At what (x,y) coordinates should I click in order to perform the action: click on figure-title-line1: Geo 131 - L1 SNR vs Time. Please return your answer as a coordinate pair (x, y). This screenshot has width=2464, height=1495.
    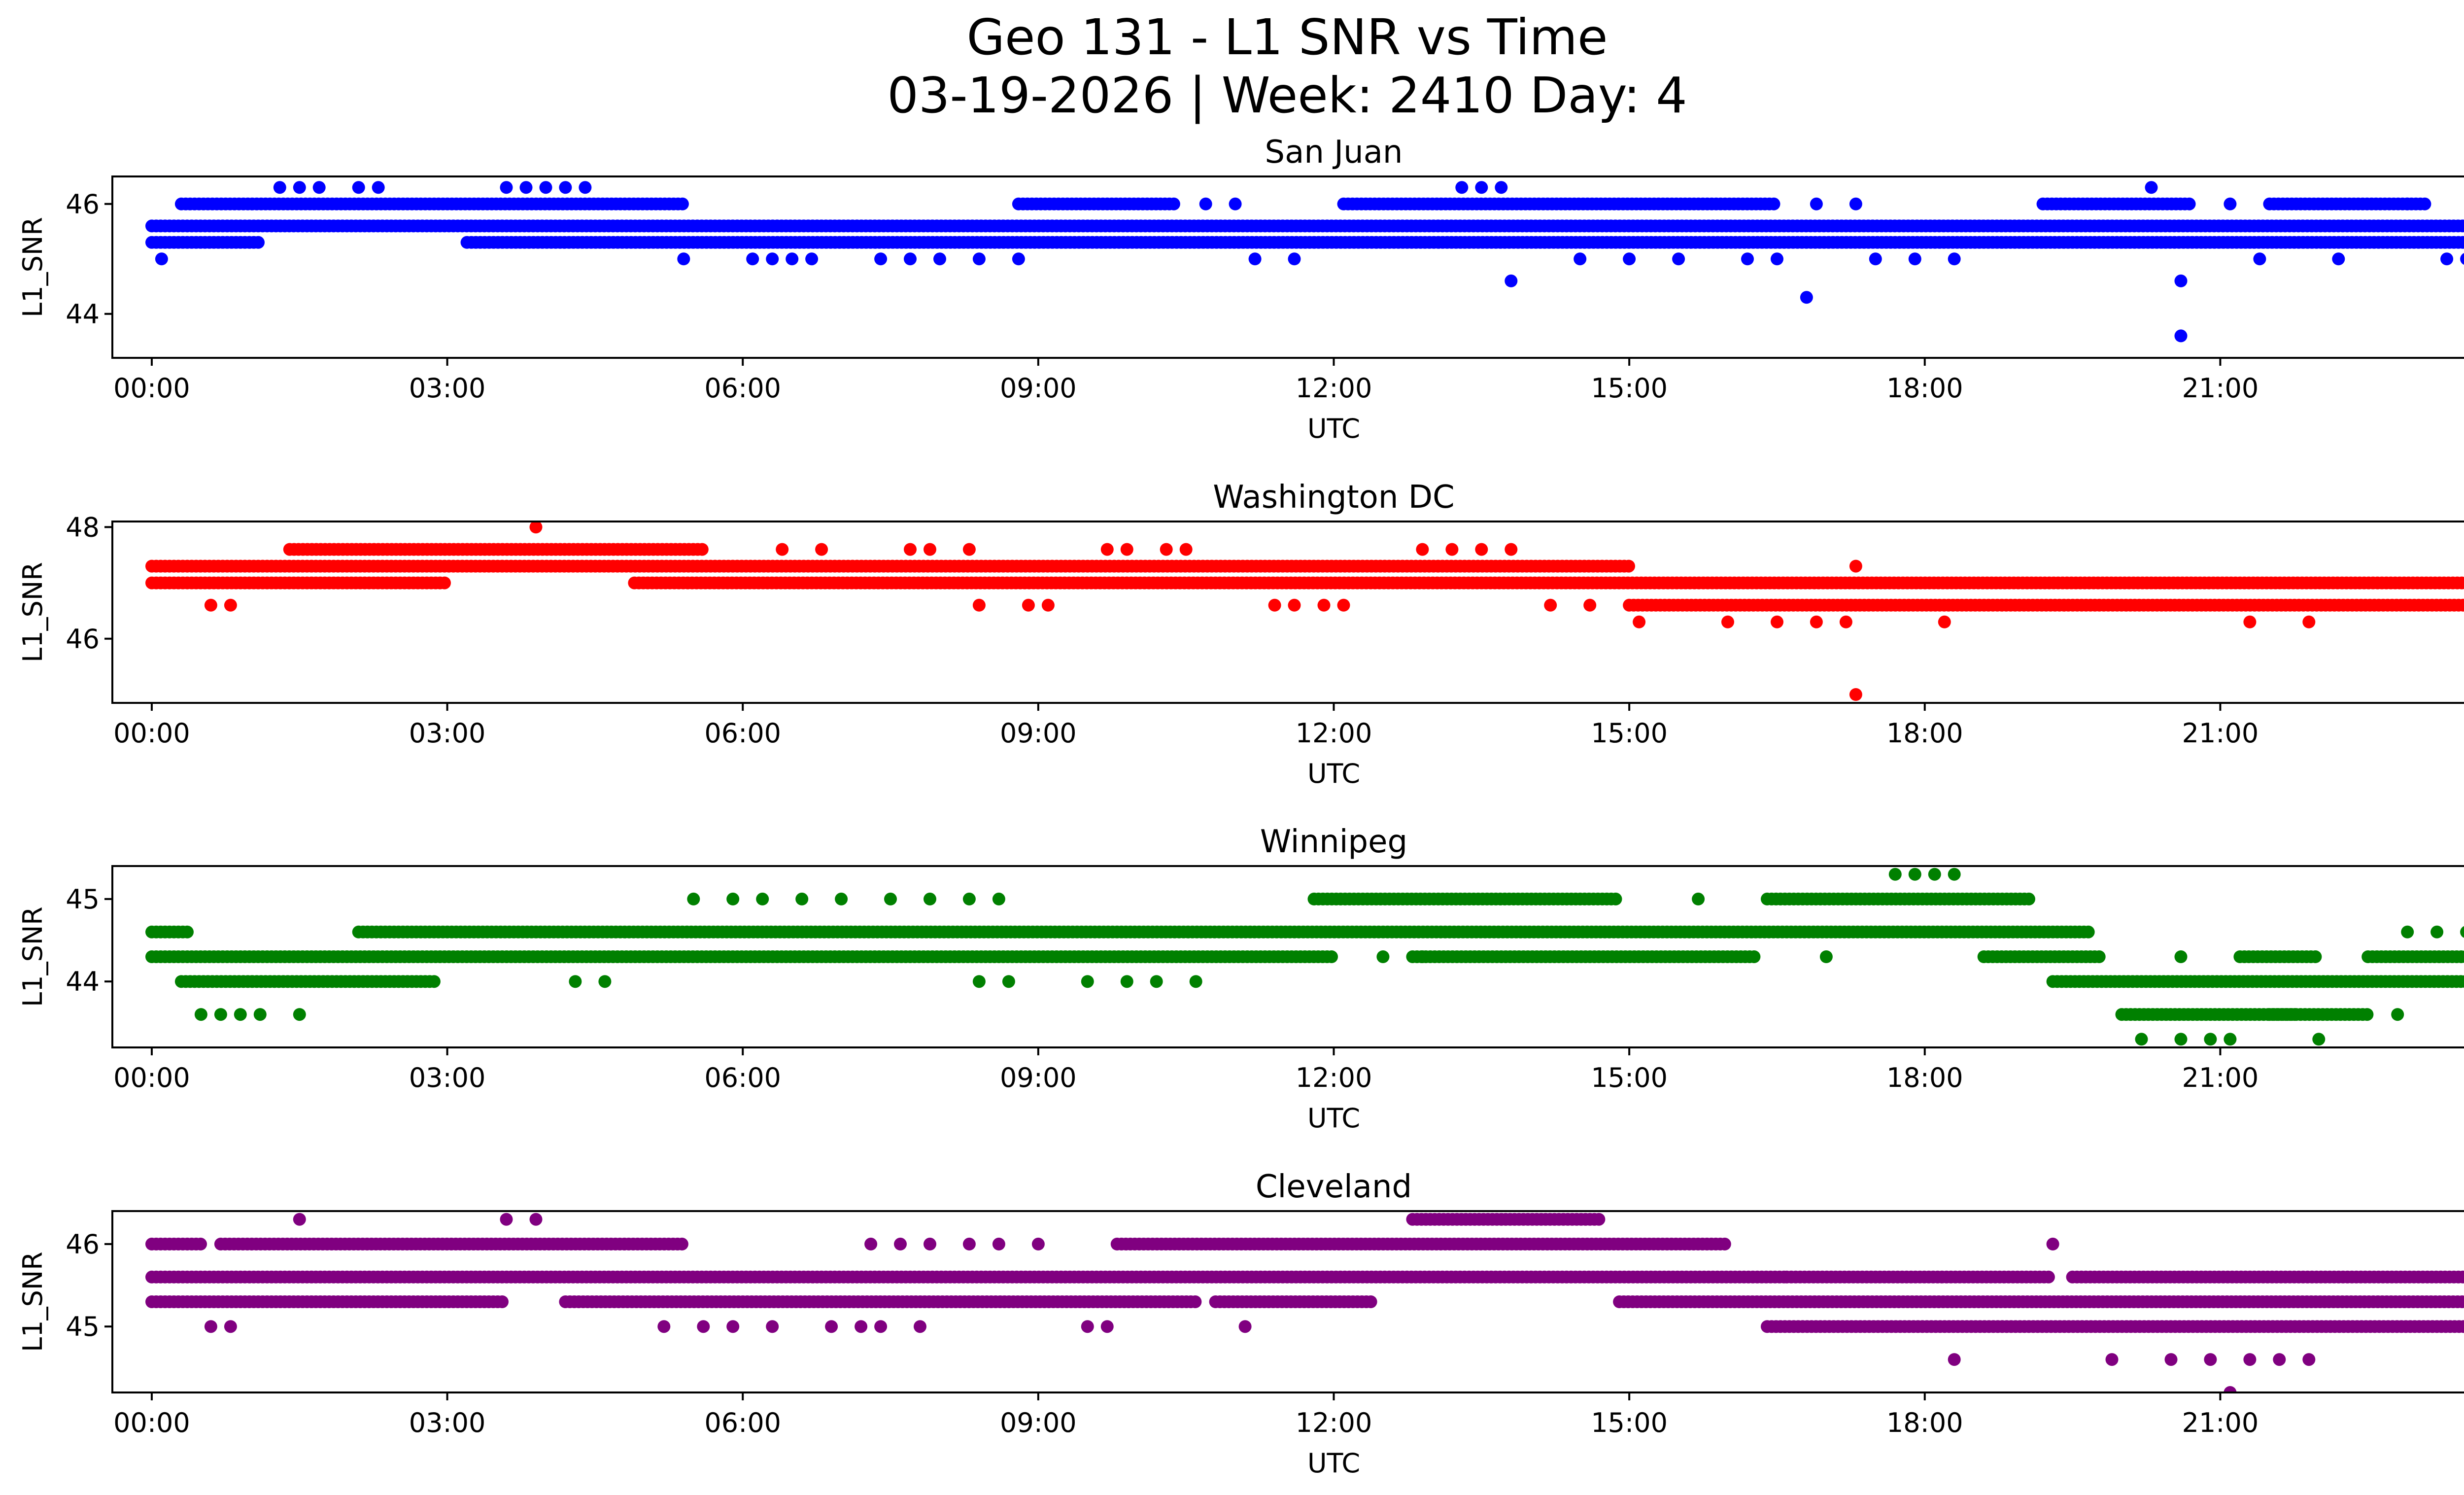
    Looking at the image, I should click on (1287, 37).